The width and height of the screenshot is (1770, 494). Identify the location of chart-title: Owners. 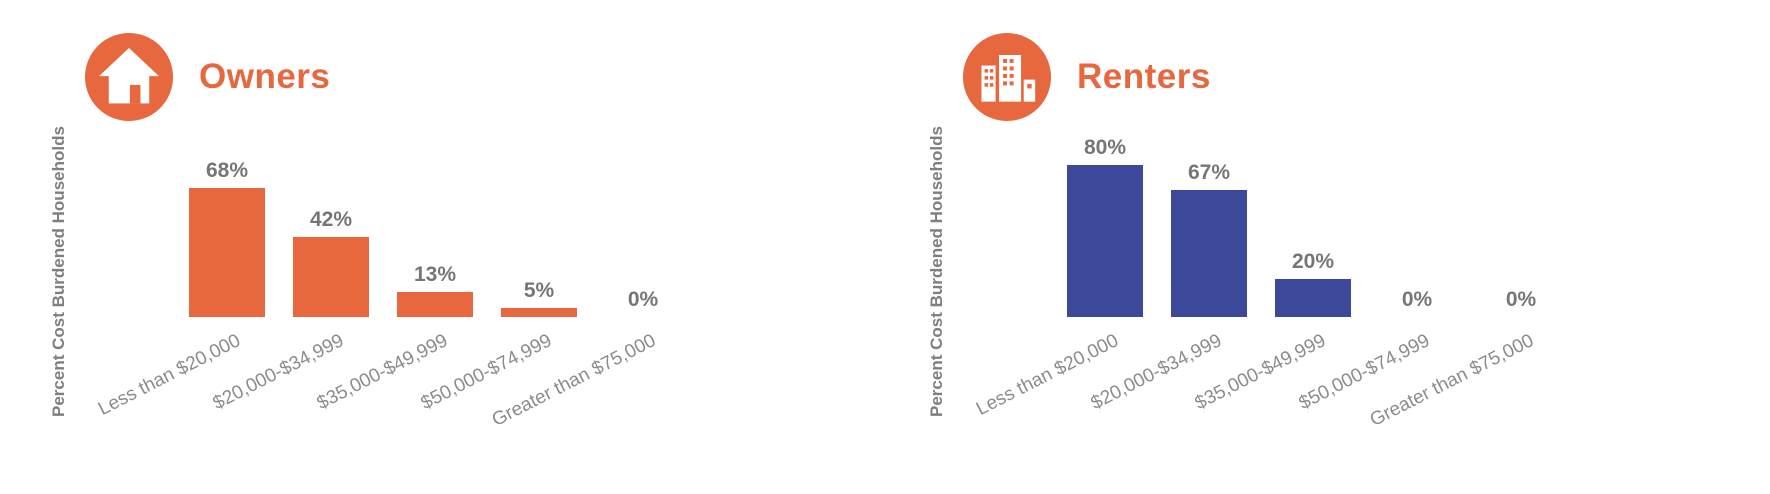
(265, 76).